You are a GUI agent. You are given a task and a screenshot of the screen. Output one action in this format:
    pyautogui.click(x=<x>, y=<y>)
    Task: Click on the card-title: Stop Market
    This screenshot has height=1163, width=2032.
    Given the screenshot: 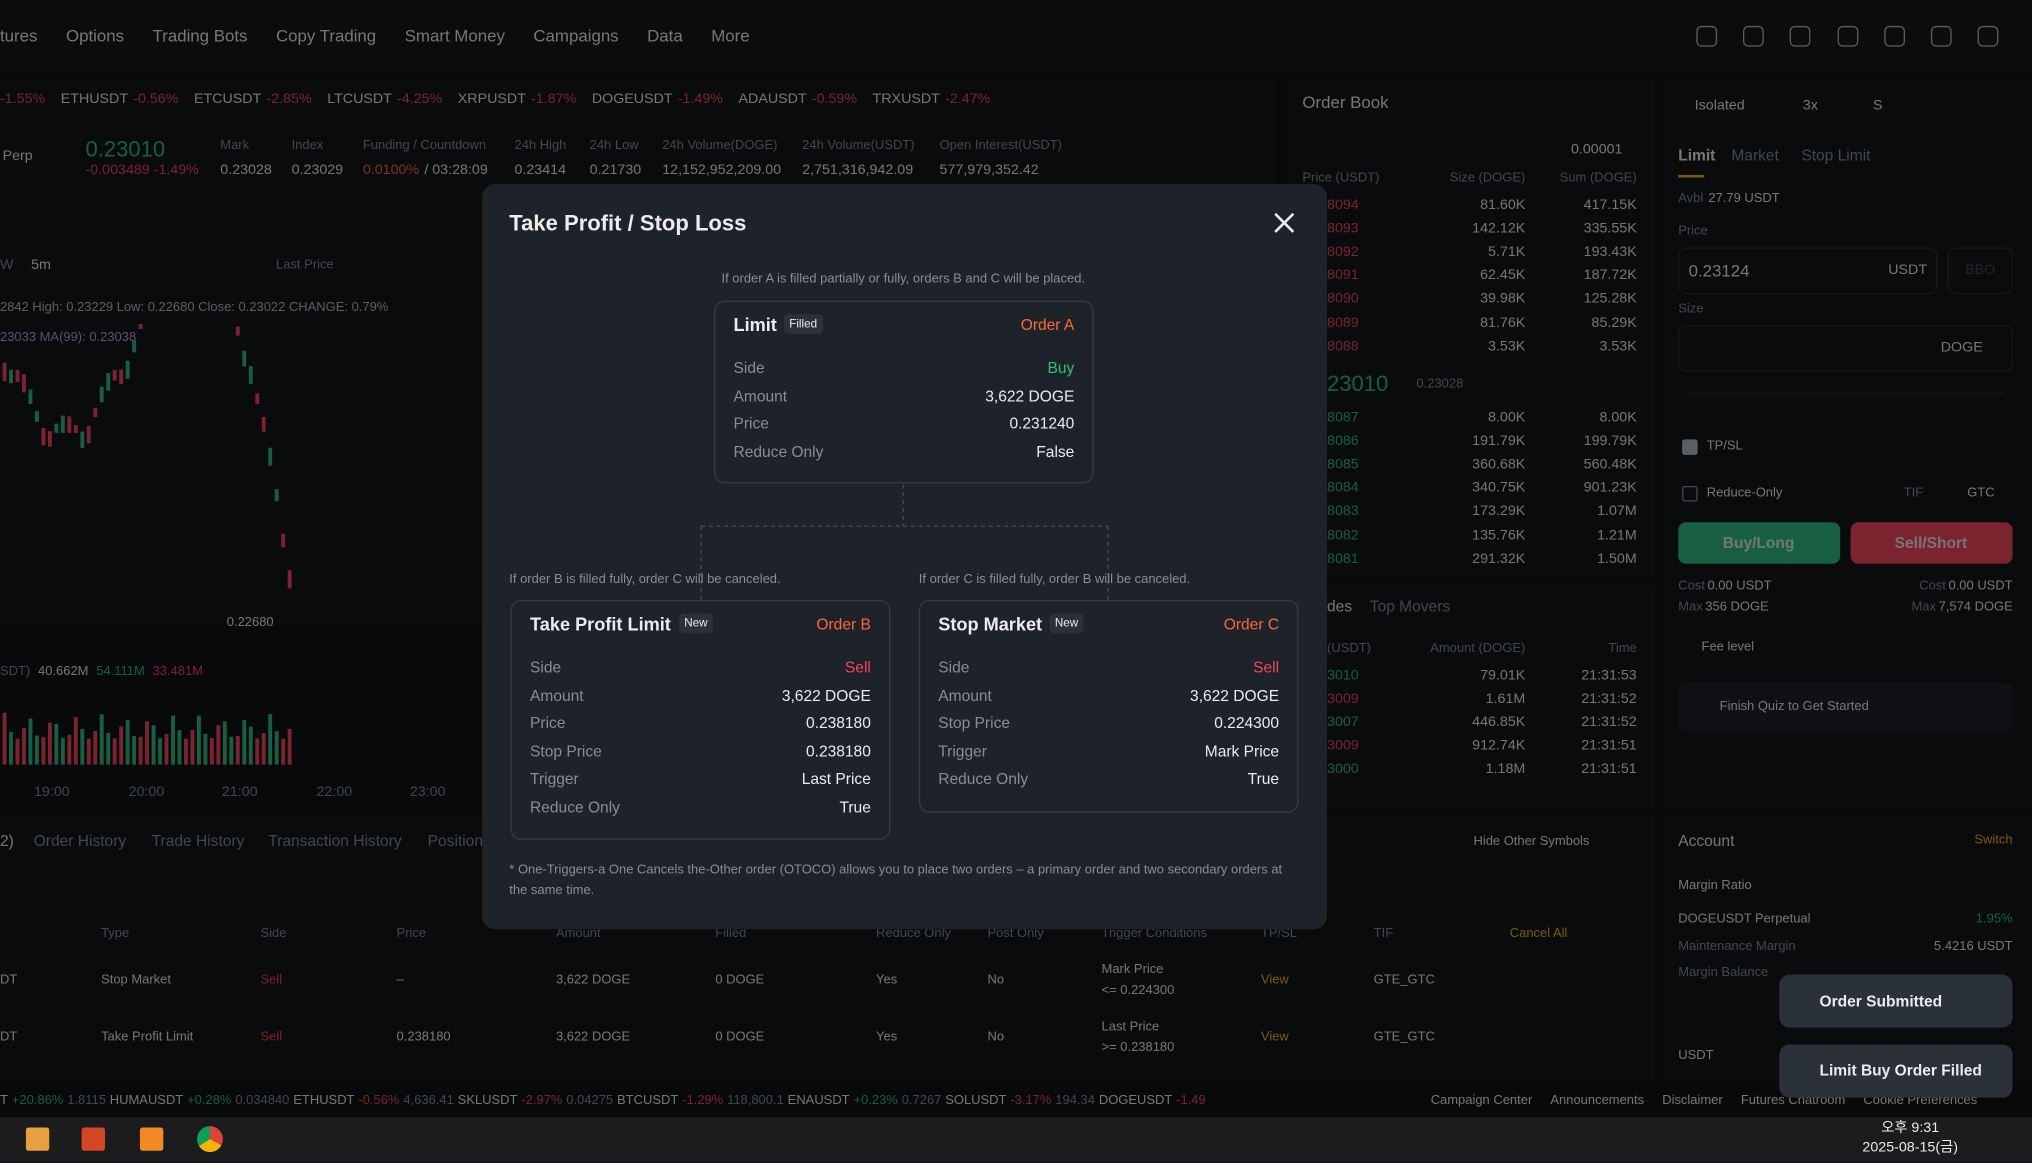 What is the action you would take?
    pyautogui.click(x=990, y=624)
    